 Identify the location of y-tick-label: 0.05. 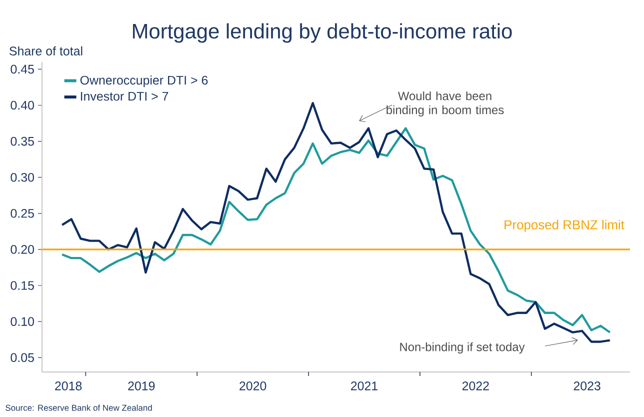
(22, 357).